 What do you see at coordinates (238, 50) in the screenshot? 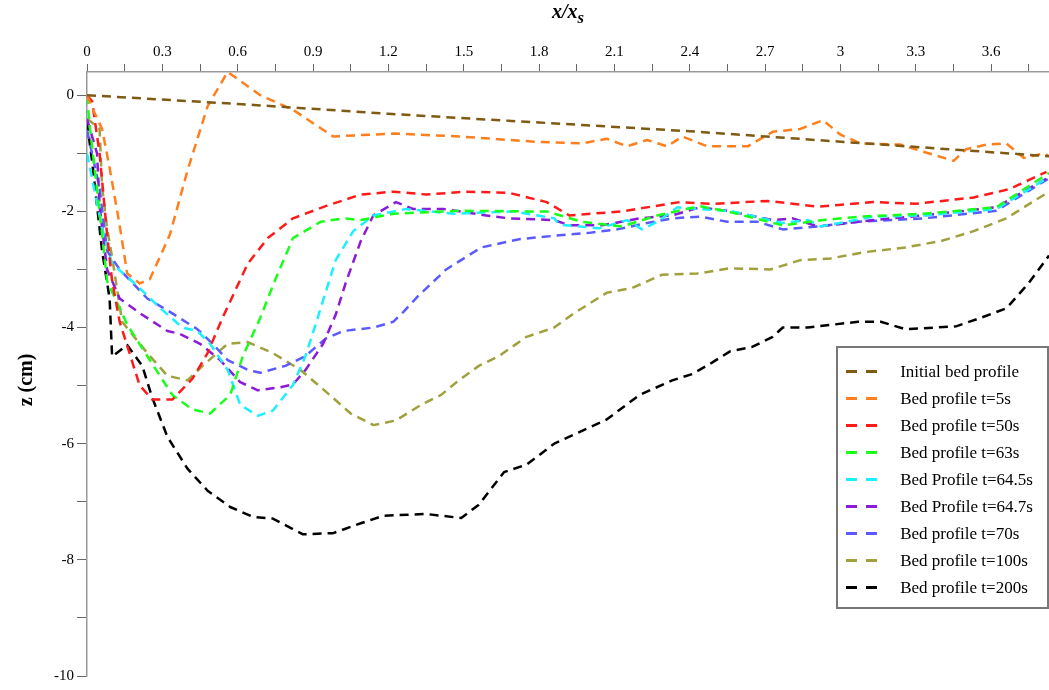
I see `x-tick-label: 0.6` at bounding box center [238, 50].